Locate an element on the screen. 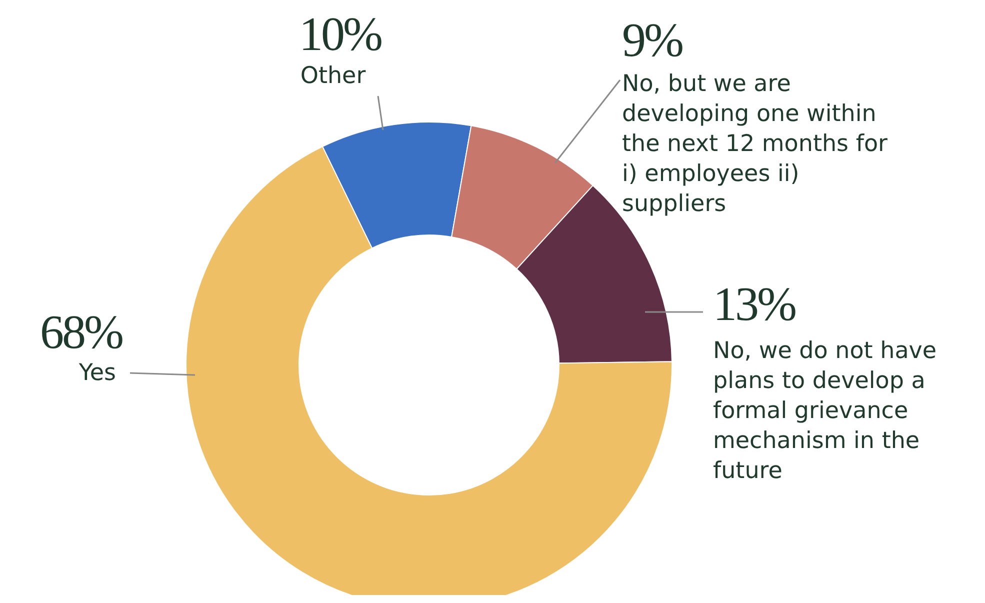 The image size is (985, 603). data-label: 9% is located at coordinates (652, 40).